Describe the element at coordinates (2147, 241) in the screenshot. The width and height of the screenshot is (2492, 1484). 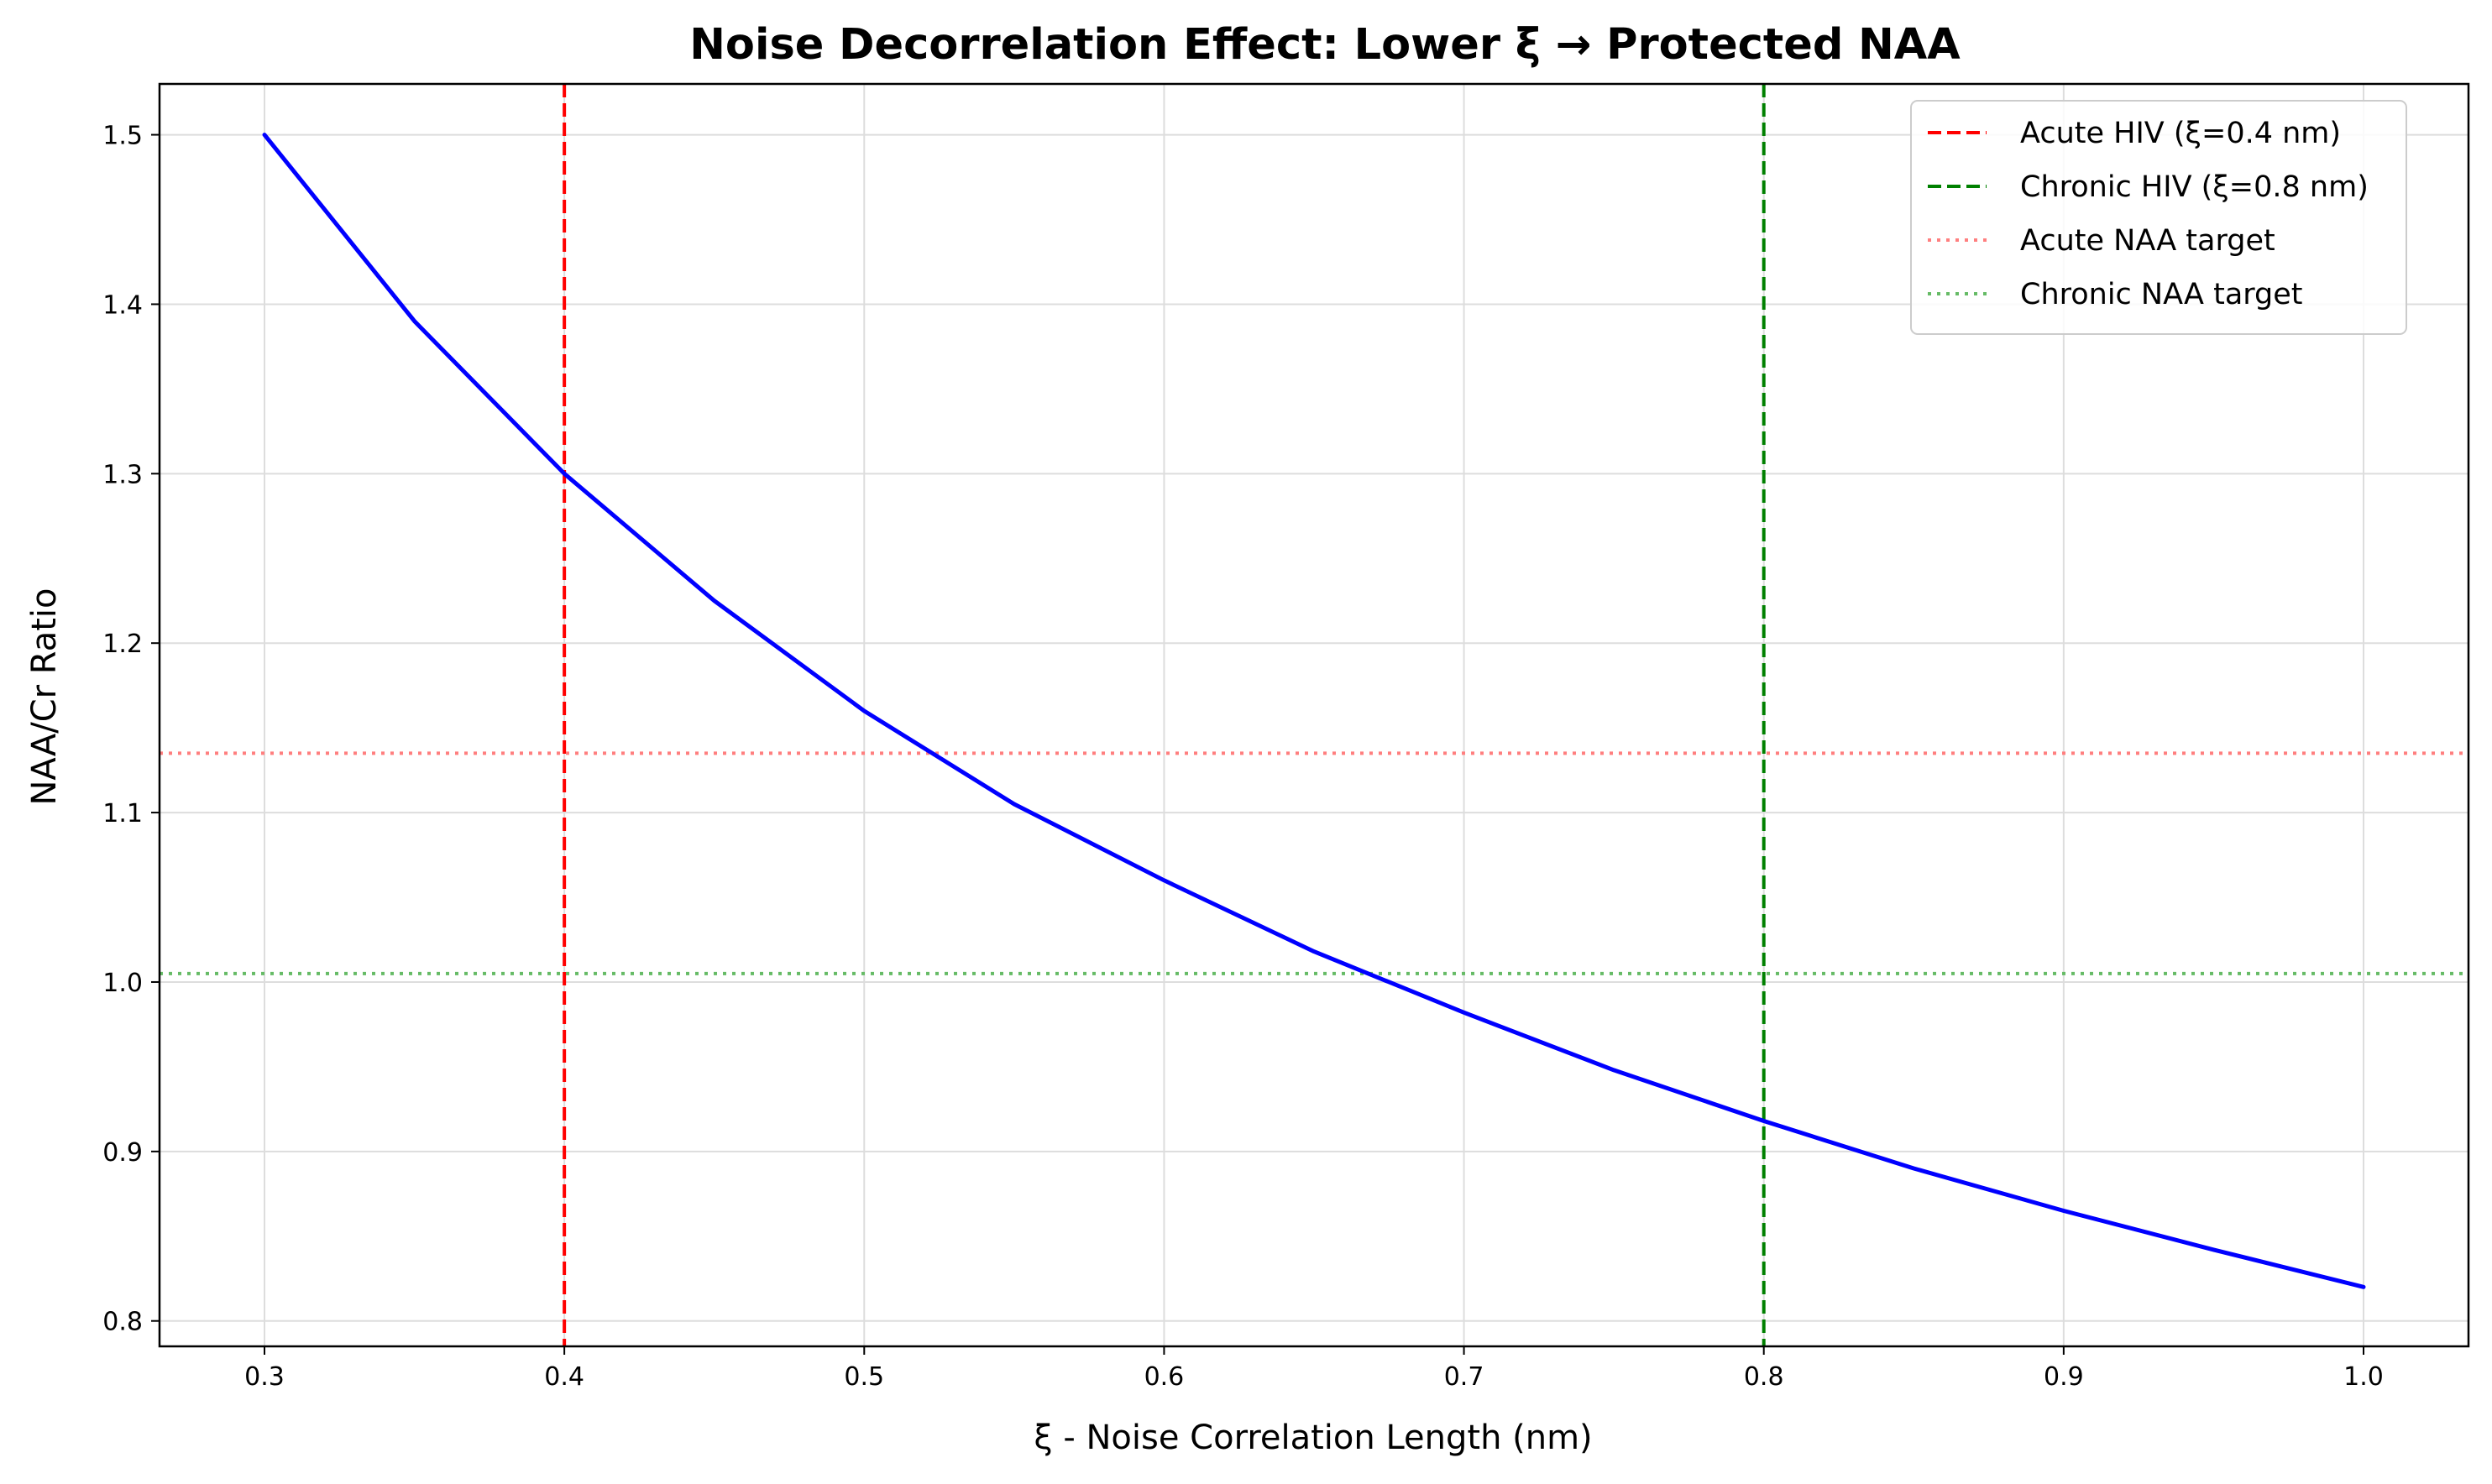
I see `legend-label: Acute NAA target` at that location.